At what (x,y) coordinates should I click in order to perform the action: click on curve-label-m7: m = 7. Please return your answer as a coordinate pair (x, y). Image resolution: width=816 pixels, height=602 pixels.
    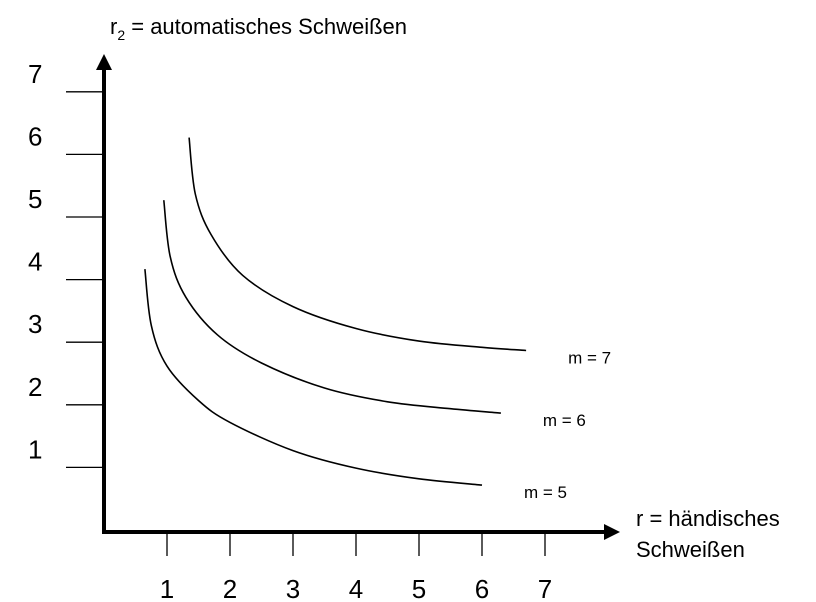
    Looking at the image, I should click on (589, 357).